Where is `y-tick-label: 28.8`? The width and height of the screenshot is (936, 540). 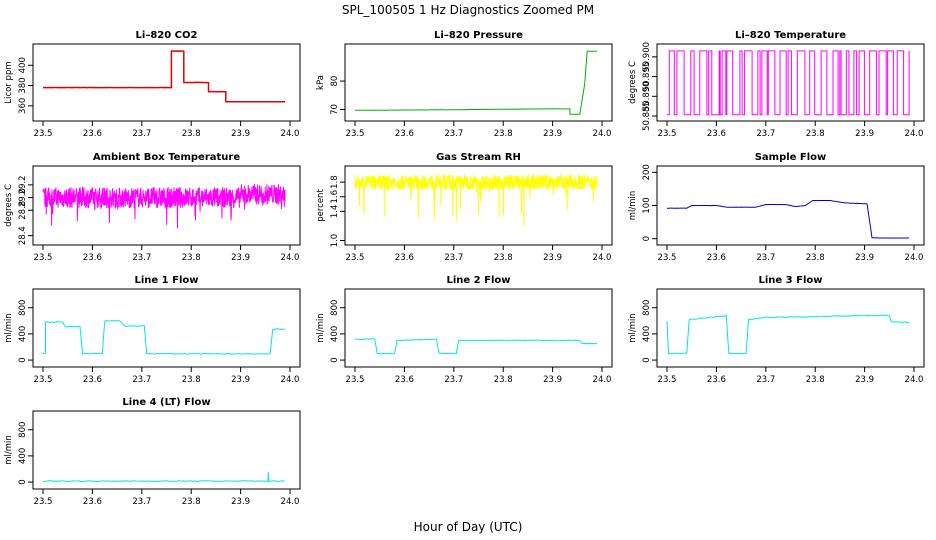
y-tick-label: 28.8 is located at coordinates (23, 210).